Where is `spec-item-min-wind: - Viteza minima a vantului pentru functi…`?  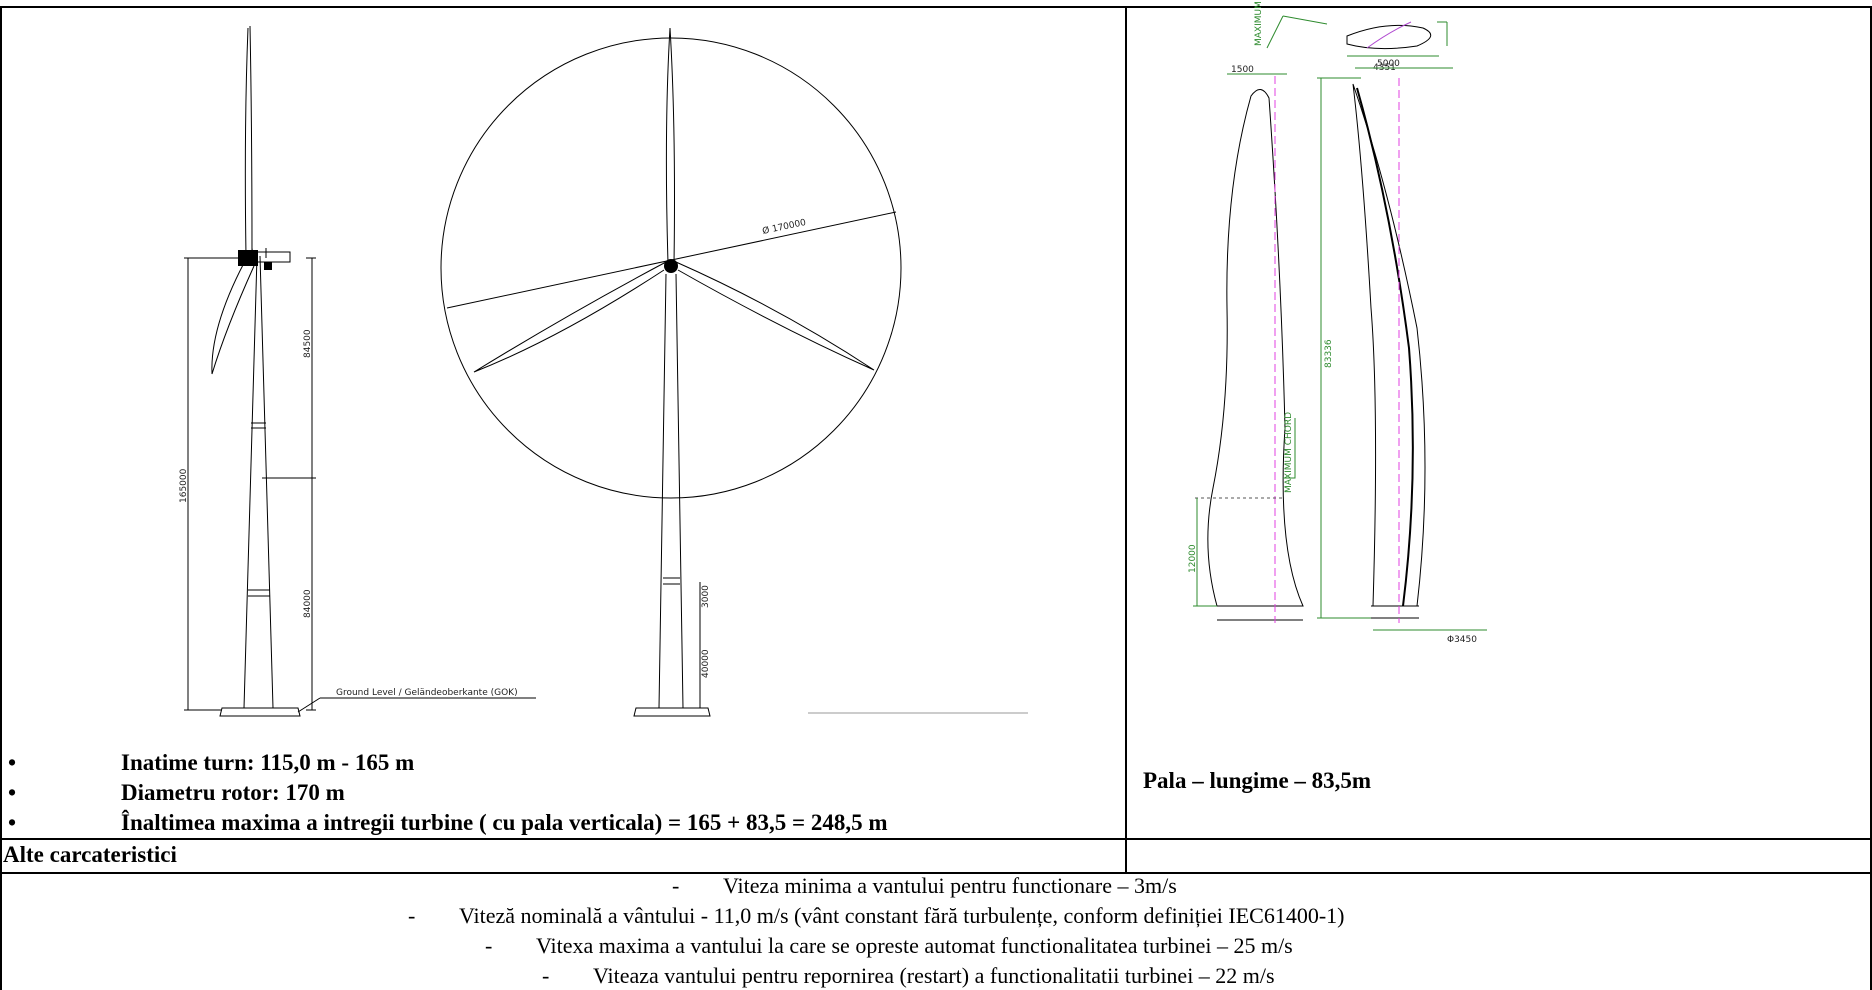 spec-item-min-wind: - Viteza minima a vantului pentru functi… is located at coordinates (924, 886).